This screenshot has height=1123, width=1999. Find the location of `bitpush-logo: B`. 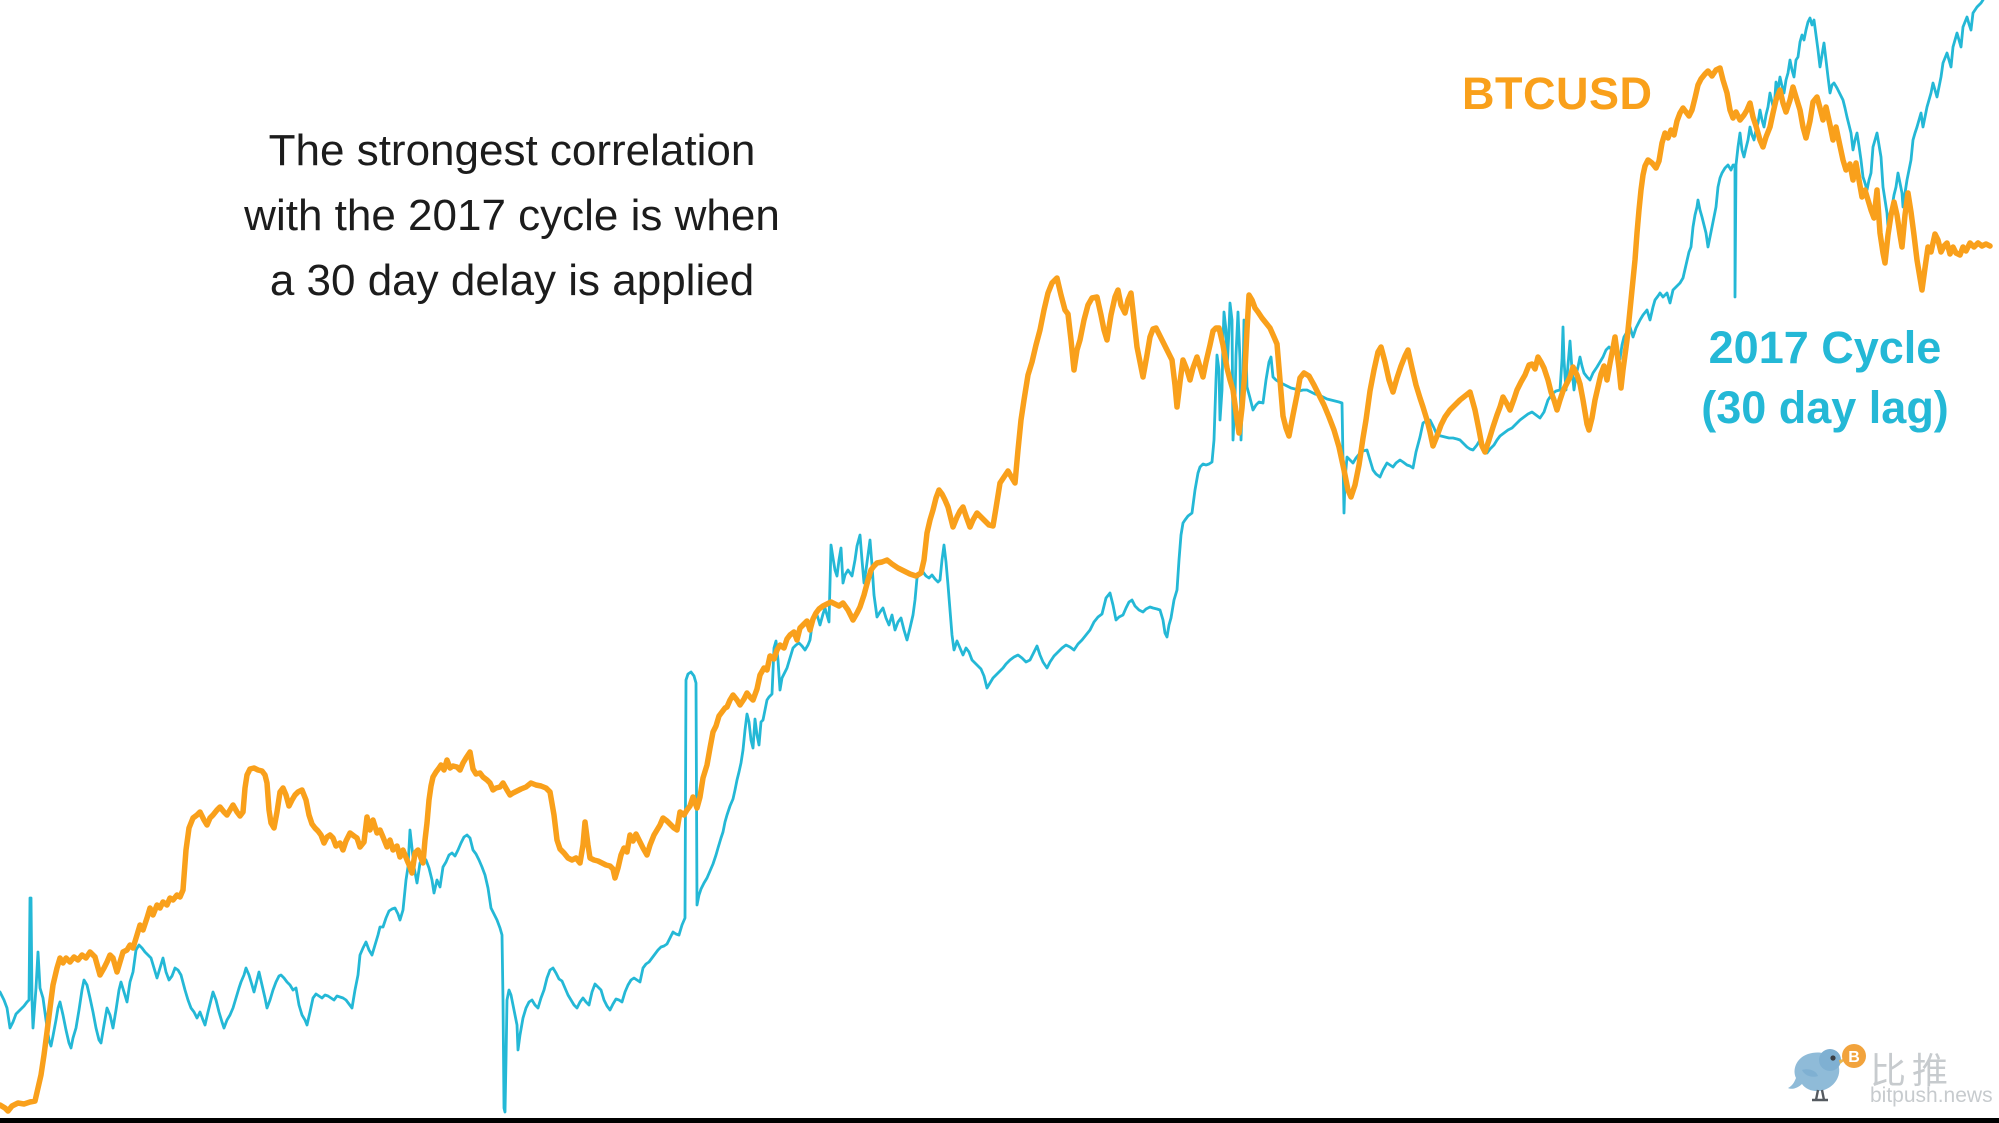

bitpush-logo: B is located at coordinates (1827, 1073).